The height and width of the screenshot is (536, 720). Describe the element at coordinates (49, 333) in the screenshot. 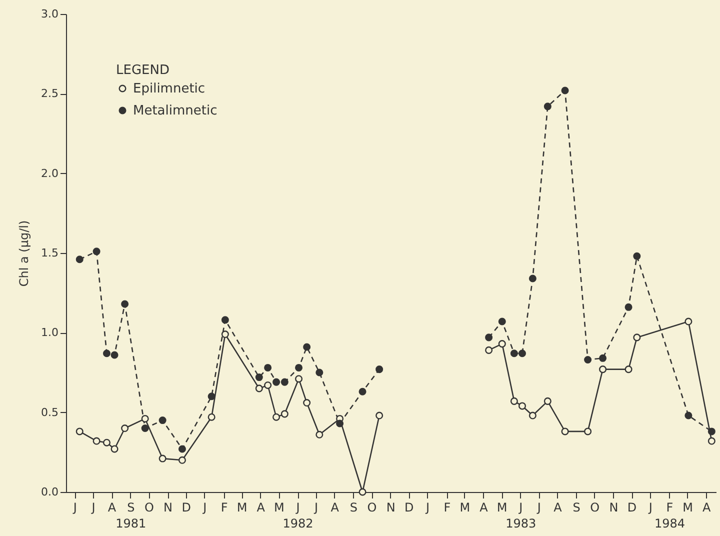

I see `y-tick-label: 1.0` at that location.